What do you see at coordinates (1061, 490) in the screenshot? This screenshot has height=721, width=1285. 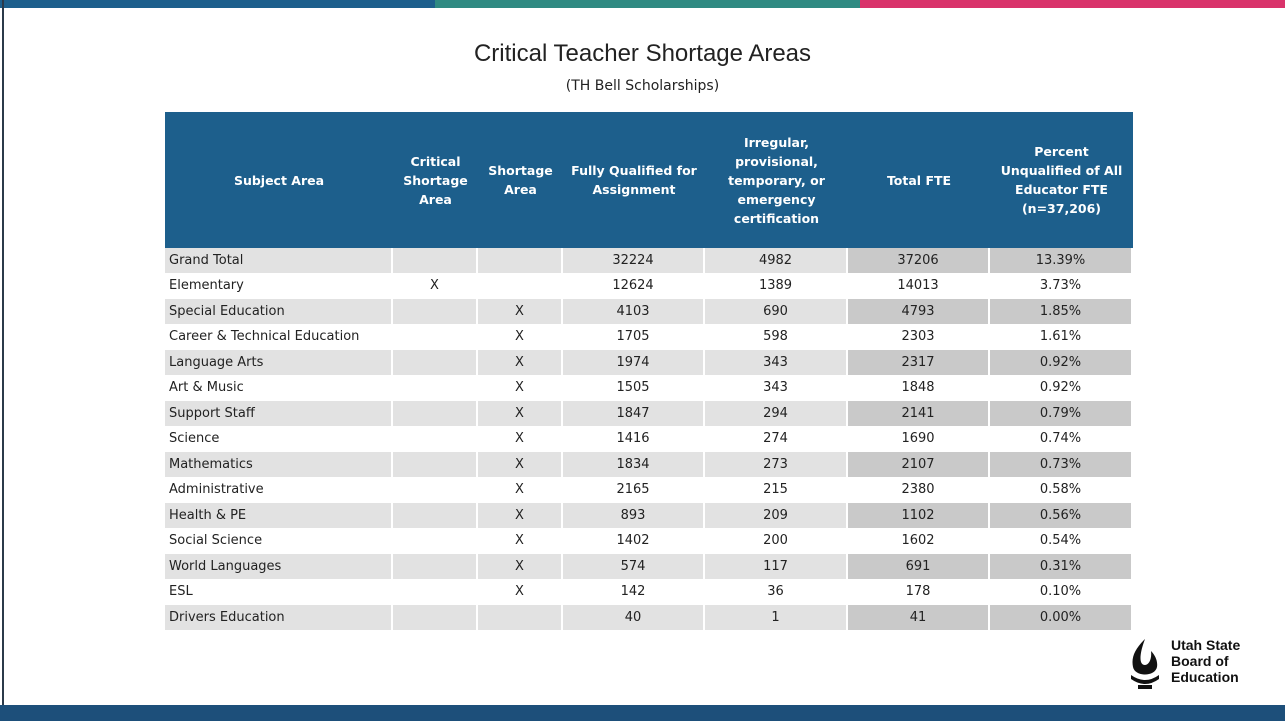 I see `table-cell: 0.58%` at bounding box center [1061, 490].